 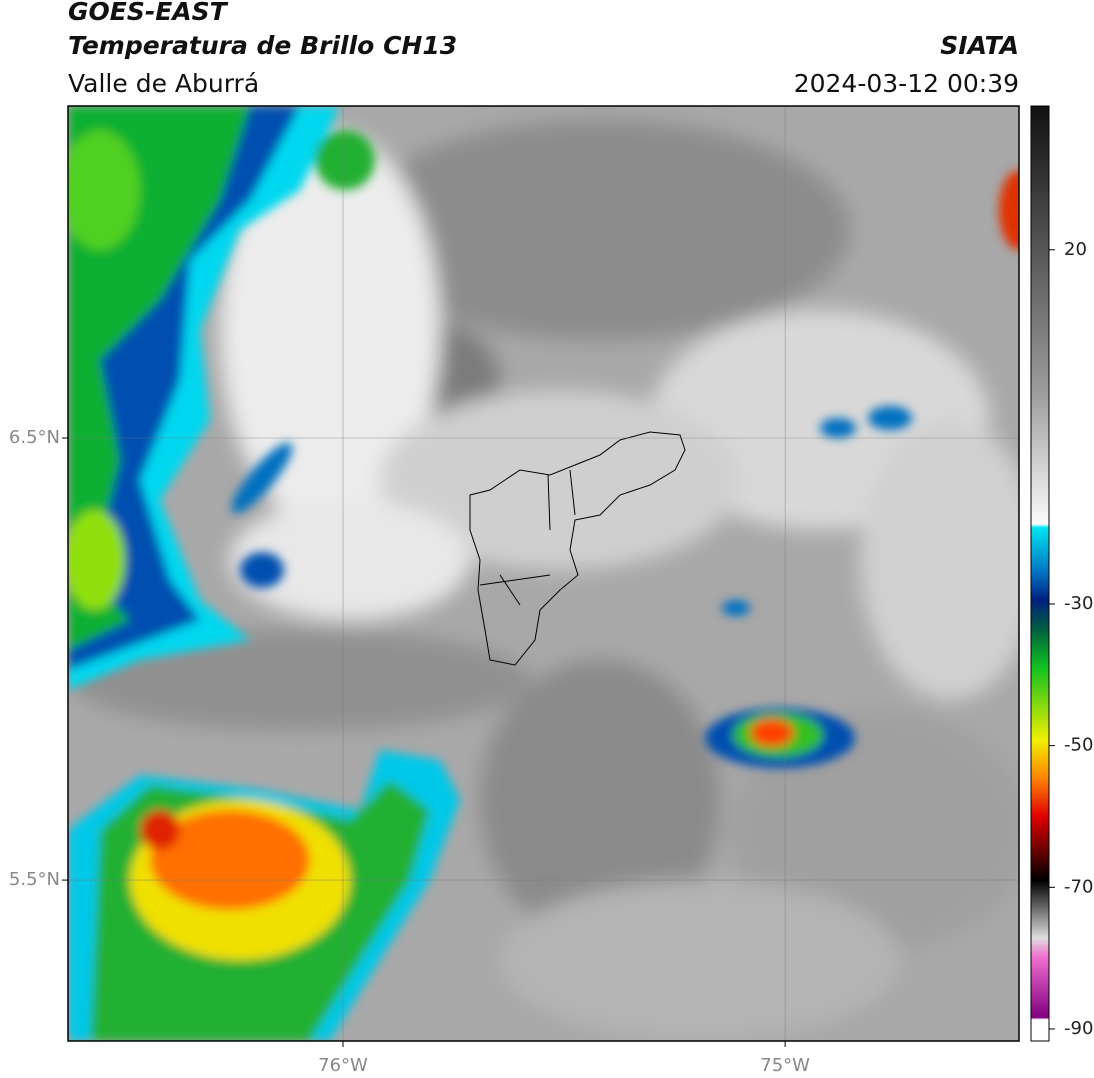 What do you see at coordinates (785, 1065) in the screenshot?
I see `lon-tick-label: 75°W` at bounding box center [785, 1065].